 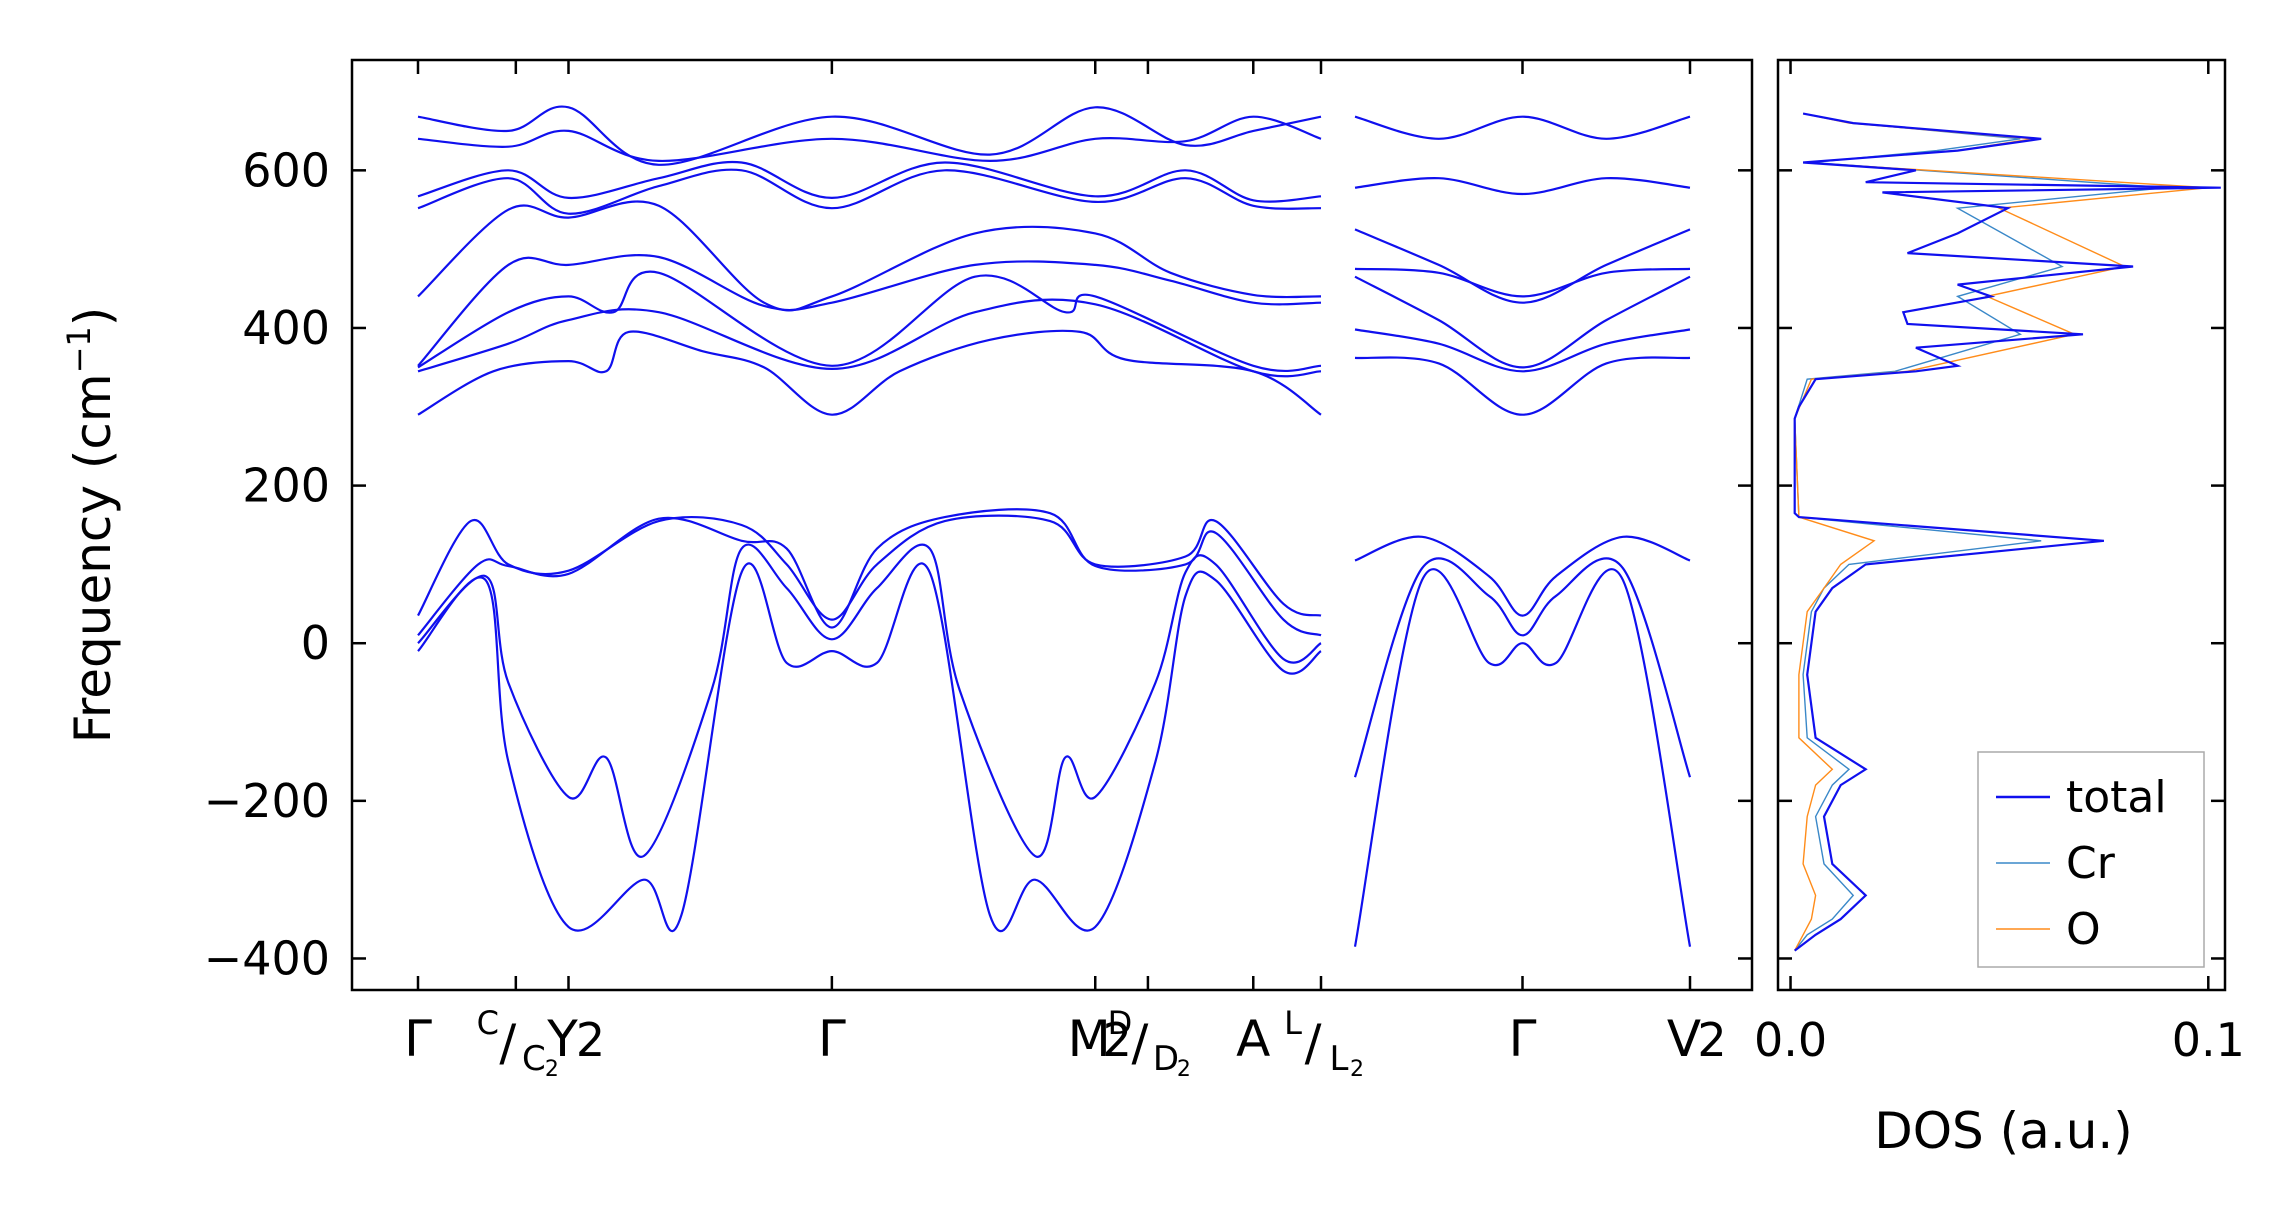 I want to click on hs-point-label: Y2, so click(x=575, y=1039).